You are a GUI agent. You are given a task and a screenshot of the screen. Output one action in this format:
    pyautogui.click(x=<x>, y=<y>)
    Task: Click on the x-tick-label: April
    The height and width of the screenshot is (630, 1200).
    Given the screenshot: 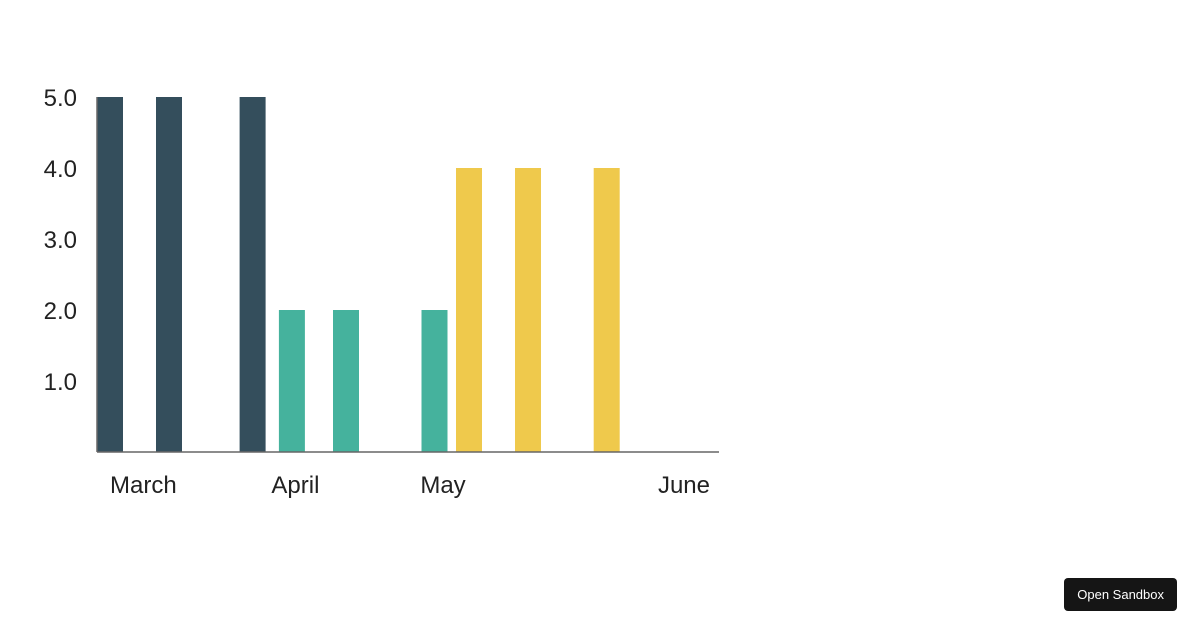 What is the action you would take?
    pyautogui.click(x=295, y=485)
    